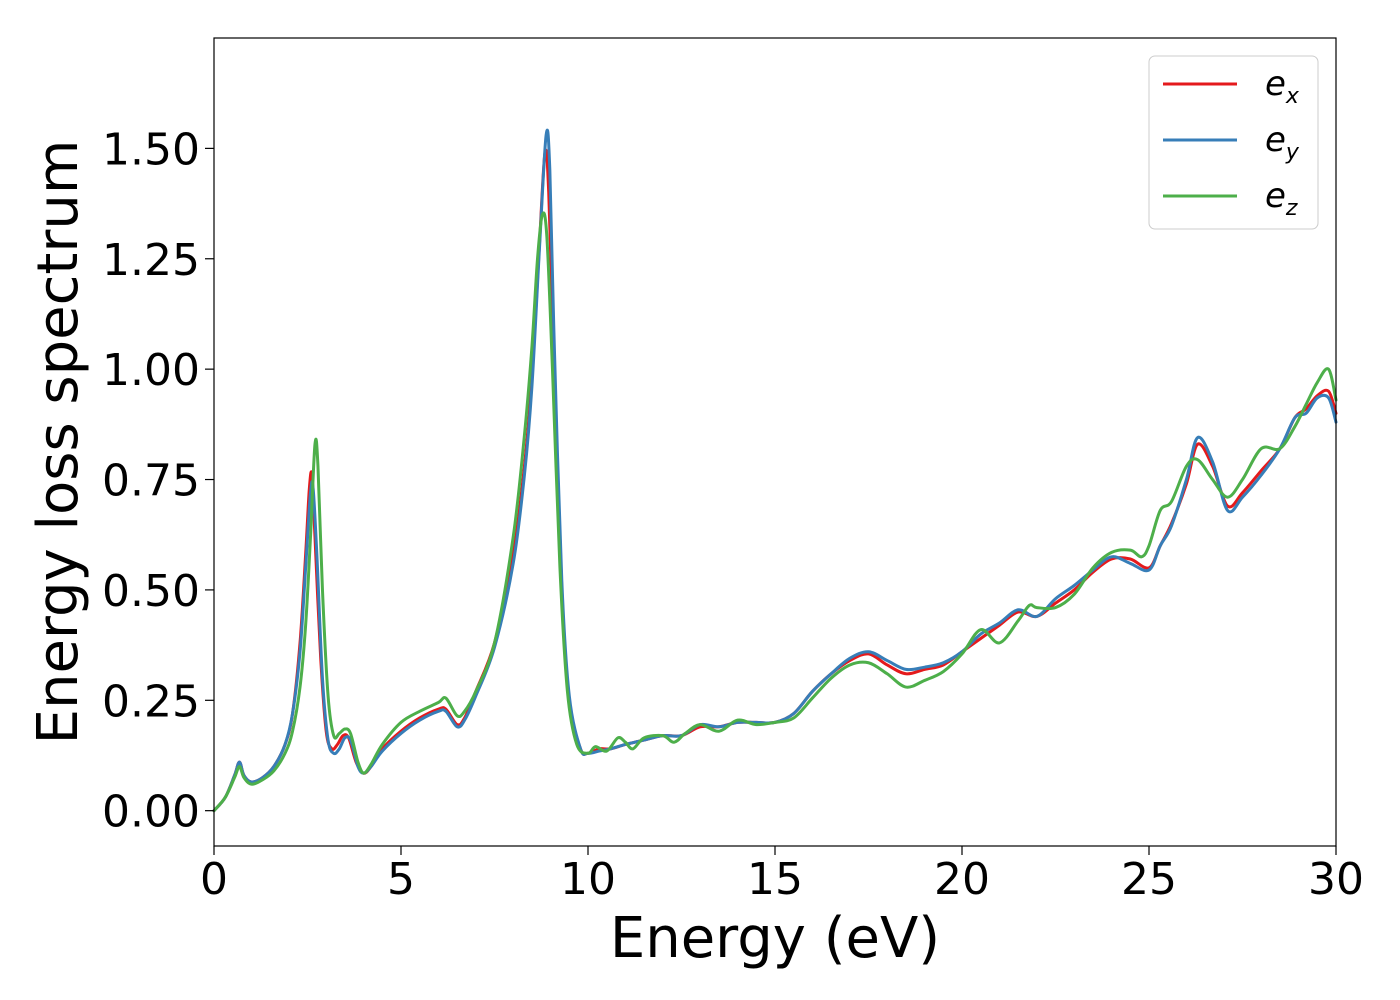 This screenshot has height=1000, width=1400. I want to click on legend-label-subscript: y, so click(1292, 152).